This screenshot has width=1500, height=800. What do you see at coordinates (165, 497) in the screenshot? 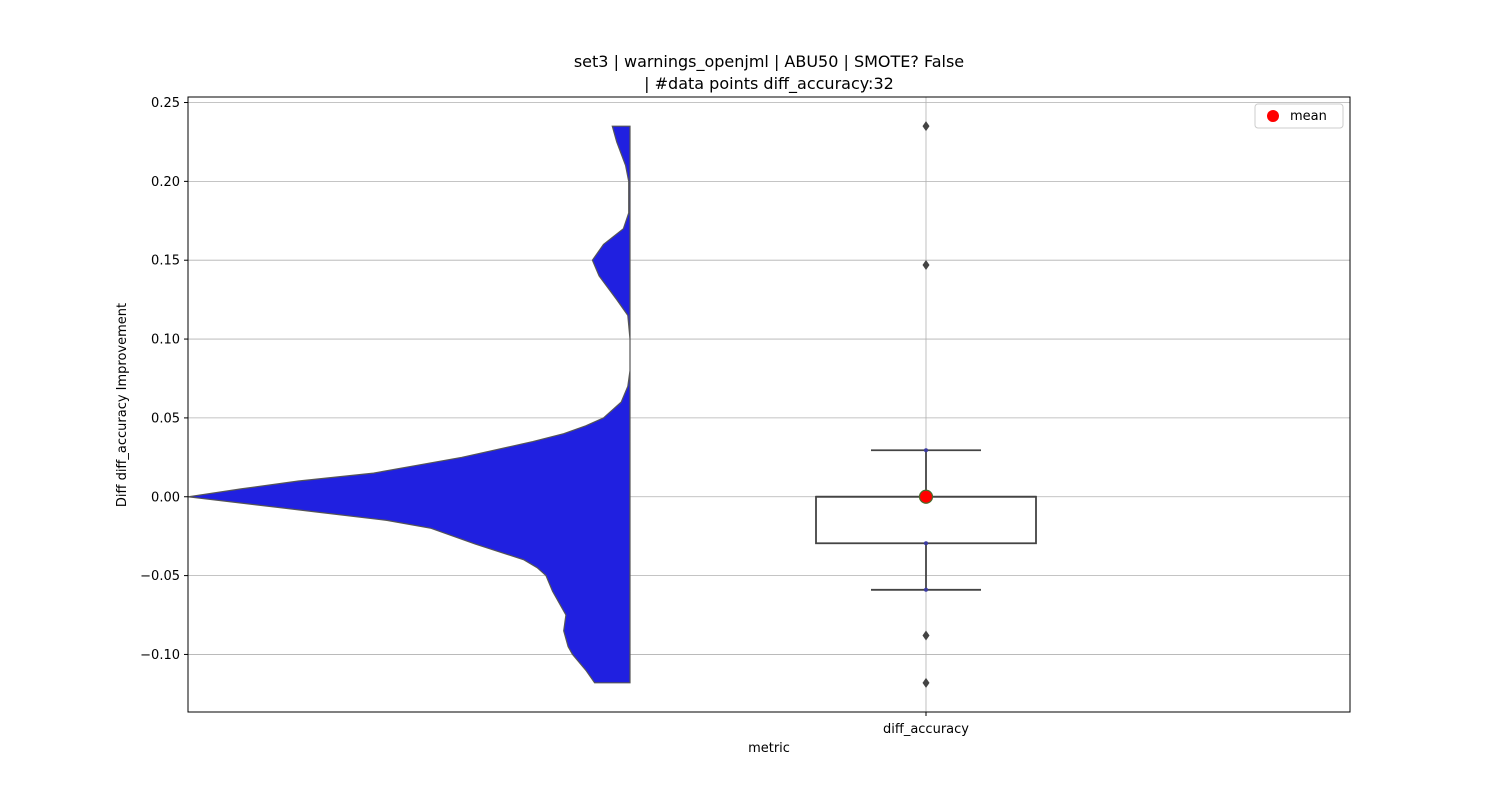
I see `y-tick-label: 0.00` at bounding box center [165, 497].